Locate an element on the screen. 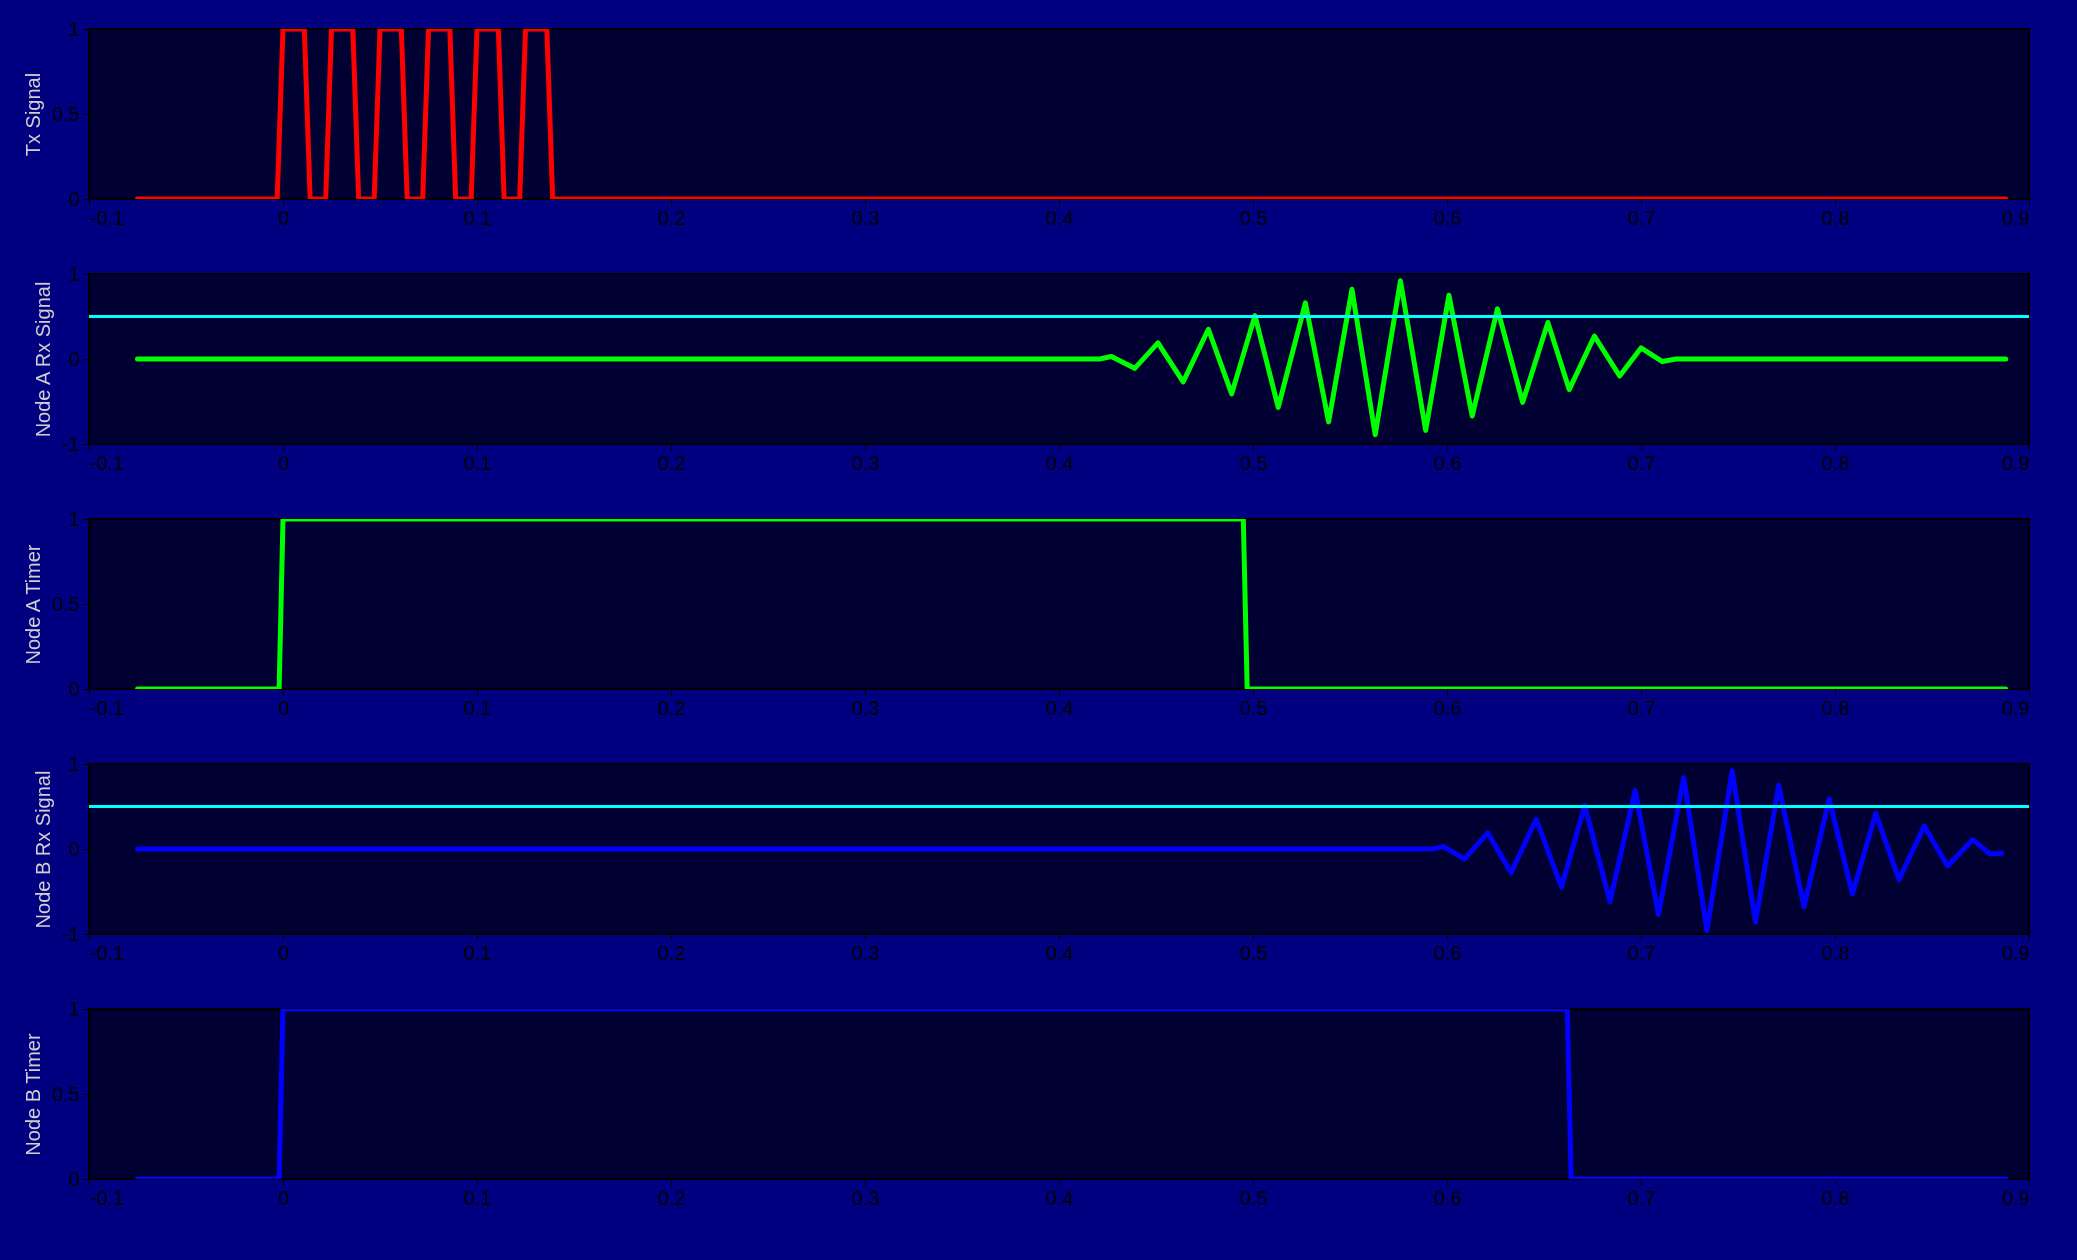  y-axis-title: Tx Signal is located at coordinates (32, 114).